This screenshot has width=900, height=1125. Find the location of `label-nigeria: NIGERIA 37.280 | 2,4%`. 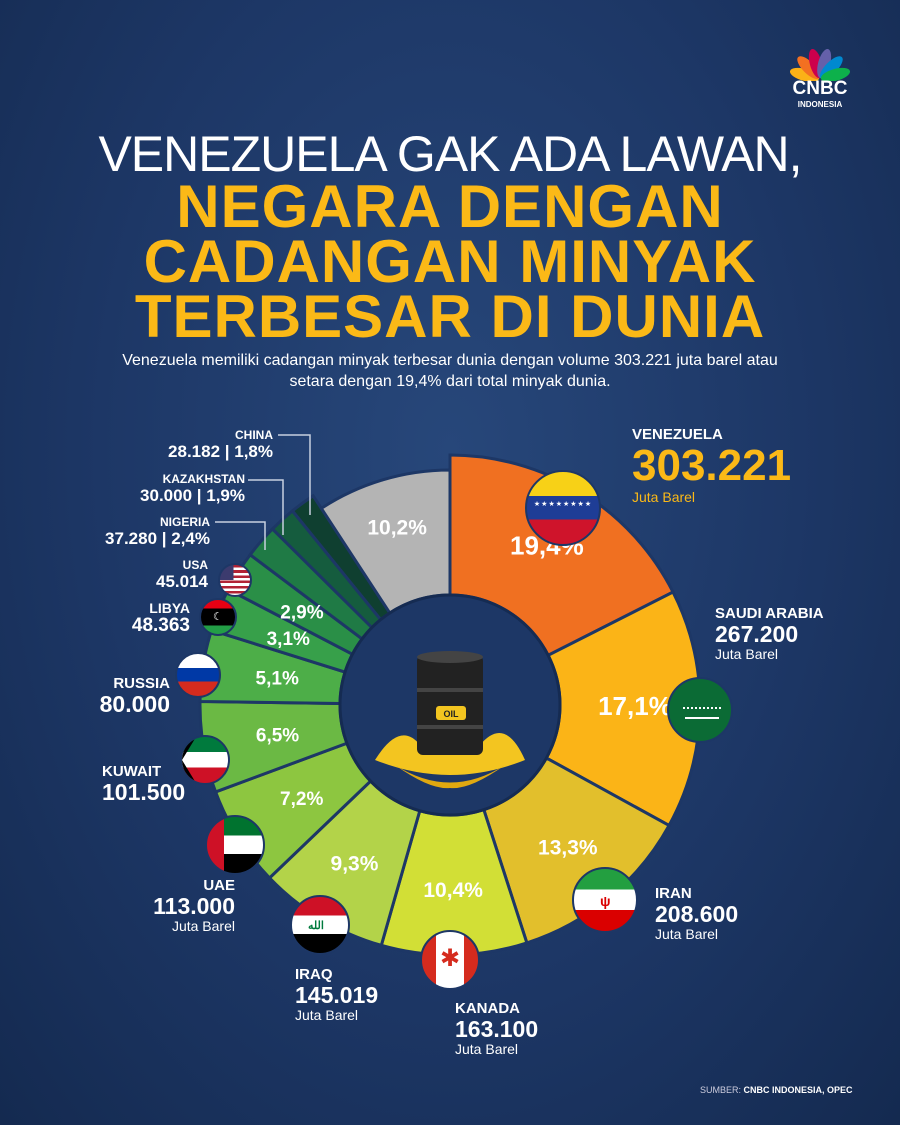

label-nigeria: NIGERIA 37.280 | 2,4% is located at coordinates (157, 531).